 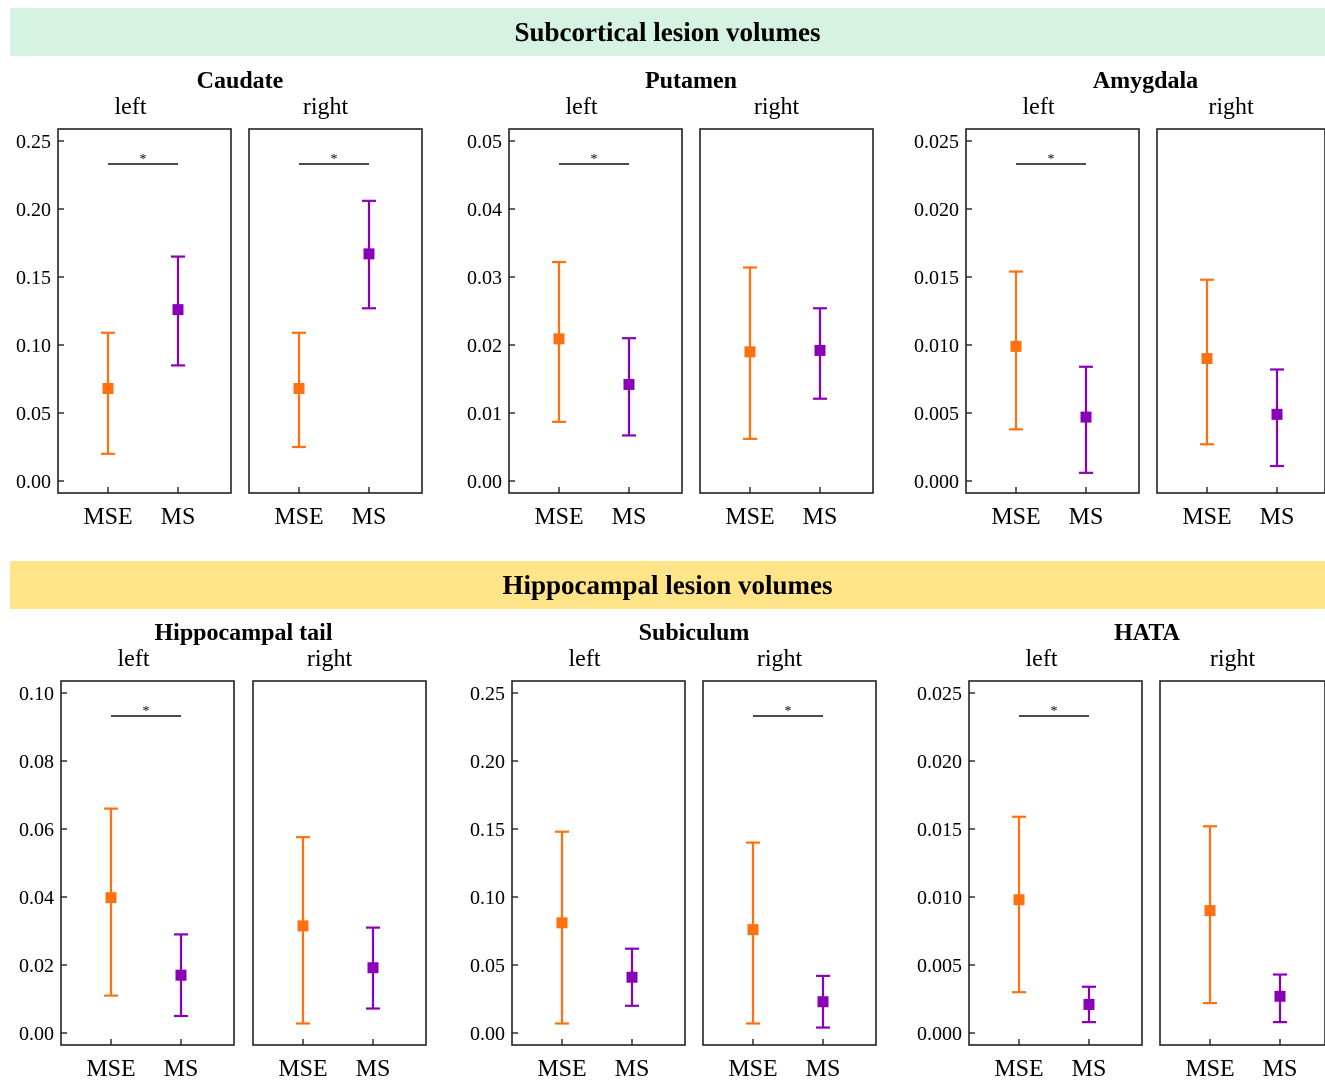 I want to click on y-tick-label: 0.005, so click(x=936, y=414).